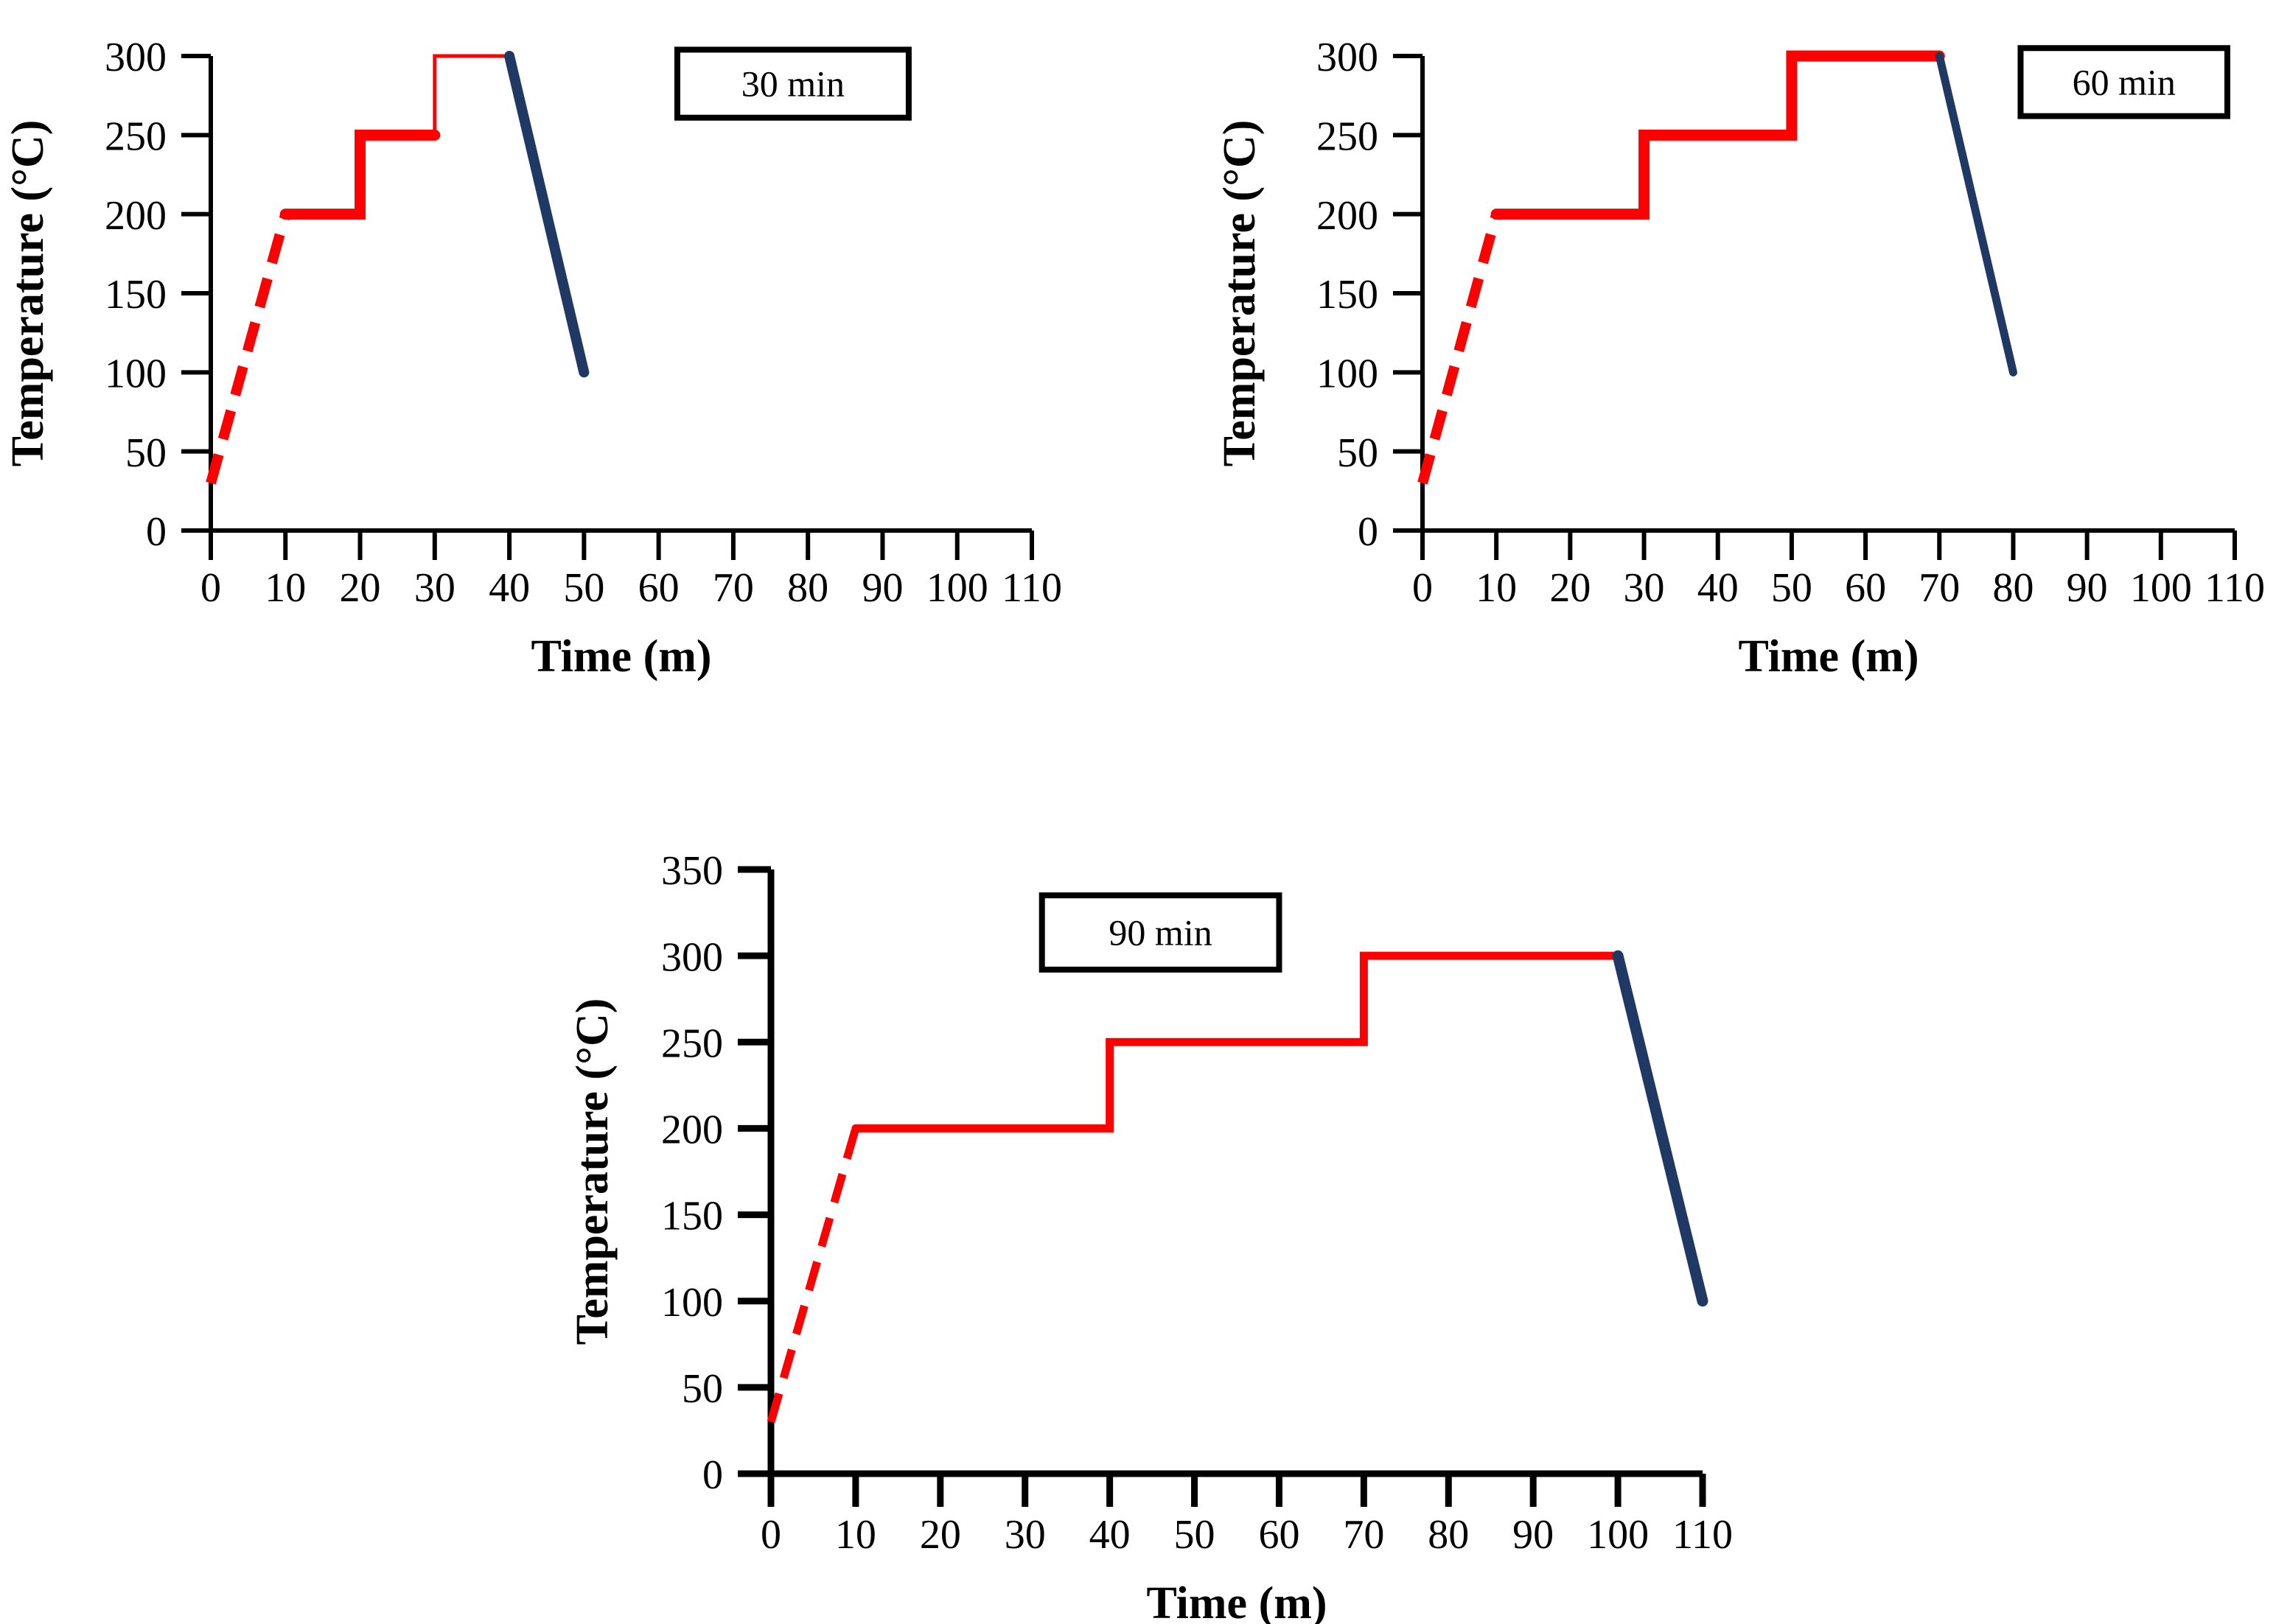 This screenshot has width=2276, height=1624. Describe the element at coordinates (692, 871) in the screenshot. I see `y-tick-label: 350` at that location.